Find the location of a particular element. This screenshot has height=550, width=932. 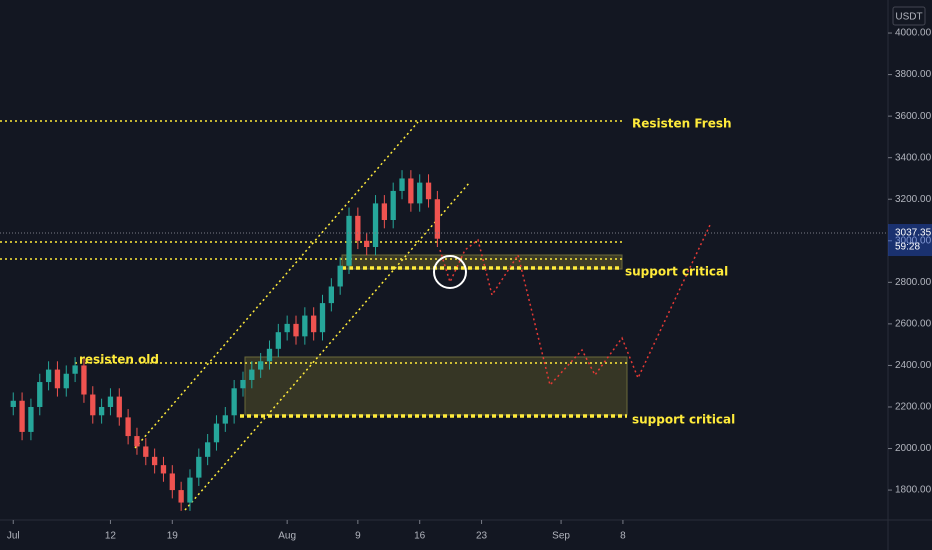

x-tick-label: 19 is located at coordinates (173, 536).